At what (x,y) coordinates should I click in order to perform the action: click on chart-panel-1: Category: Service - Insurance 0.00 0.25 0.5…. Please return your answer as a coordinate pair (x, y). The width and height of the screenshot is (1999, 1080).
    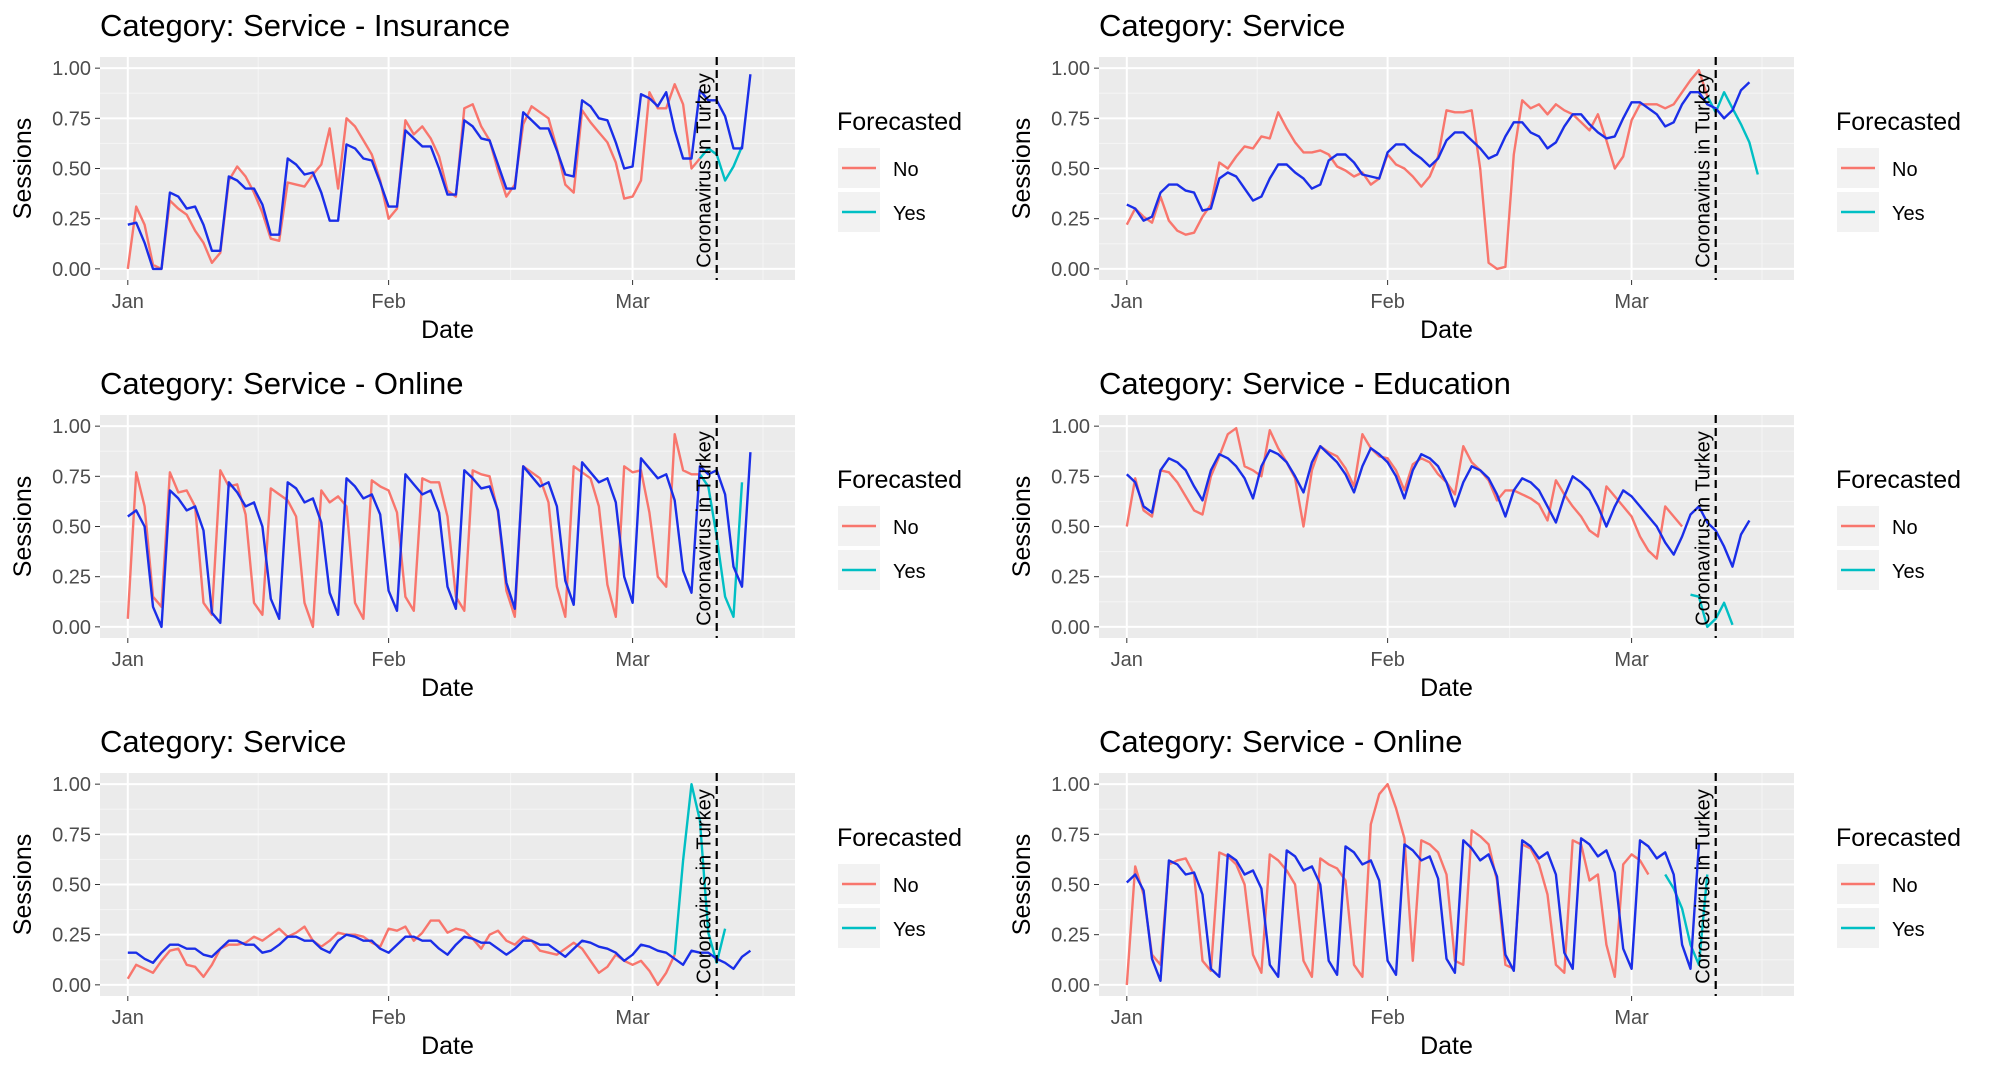
    Looking at the image, I should click on (485, 176).